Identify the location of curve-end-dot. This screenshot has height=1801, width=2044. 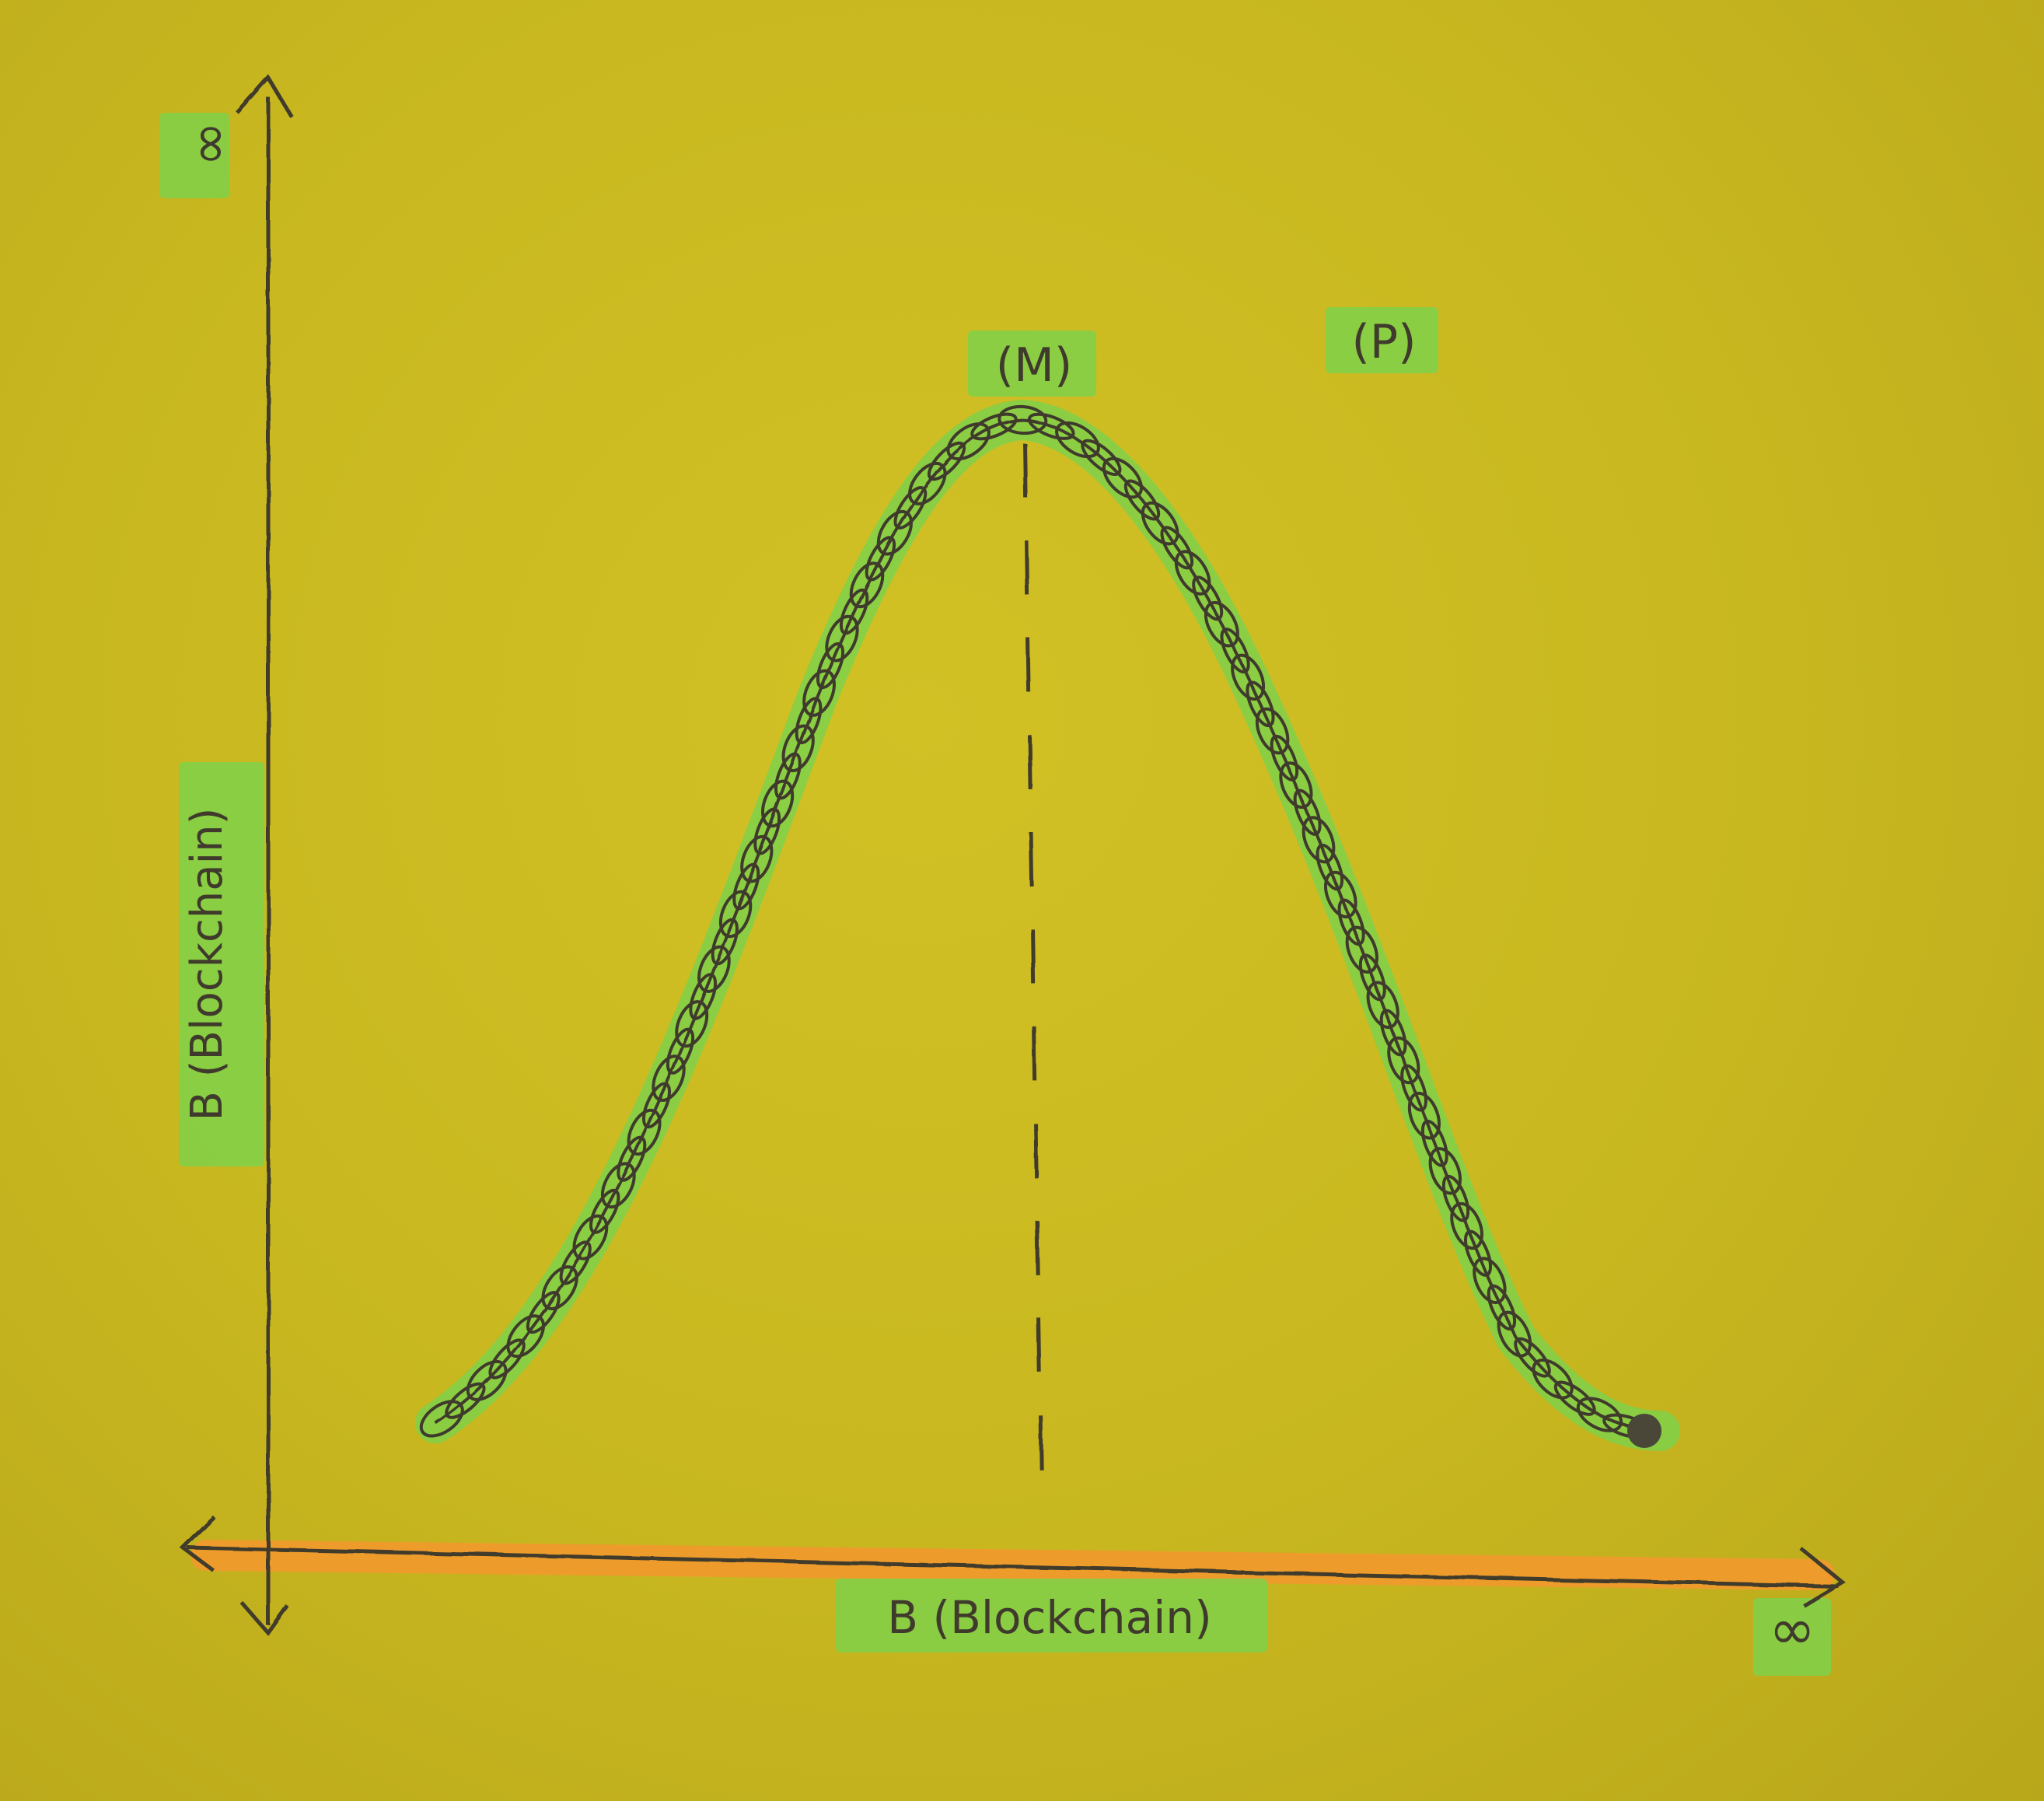
(1644, 1431).